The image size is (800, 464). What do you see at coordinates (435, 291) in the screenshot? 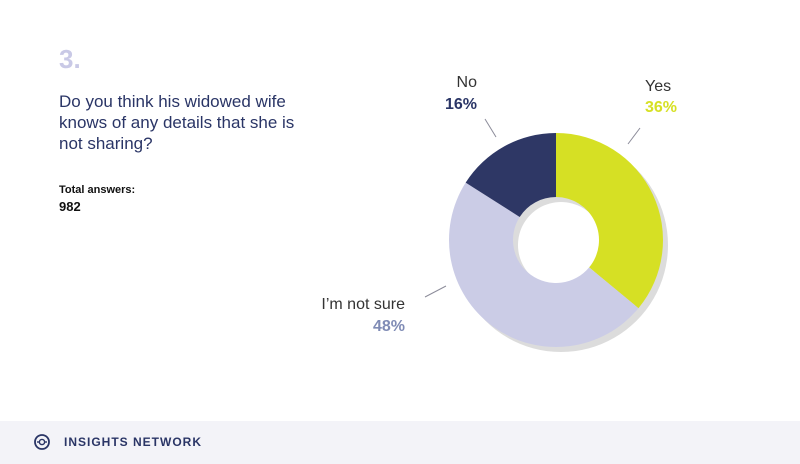
I see `leader-line-i-m-not-sure` at bounding box center [435, 291].